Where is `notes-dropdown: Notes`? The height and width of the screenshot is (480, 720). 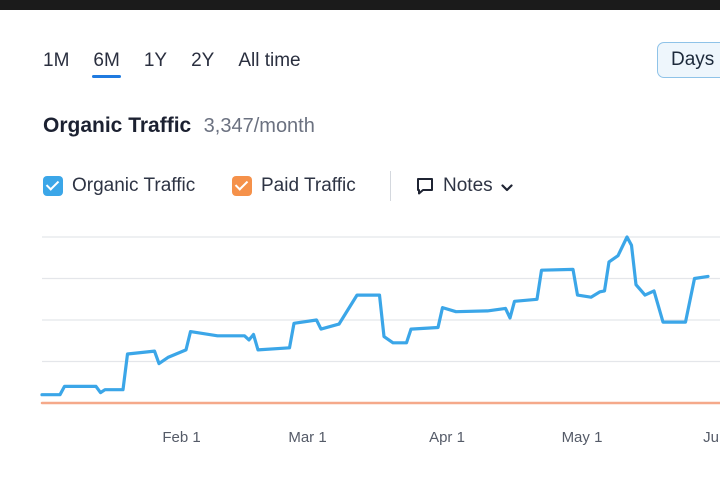 notes-dropdown: Notes is located at coordinates (464, 186).